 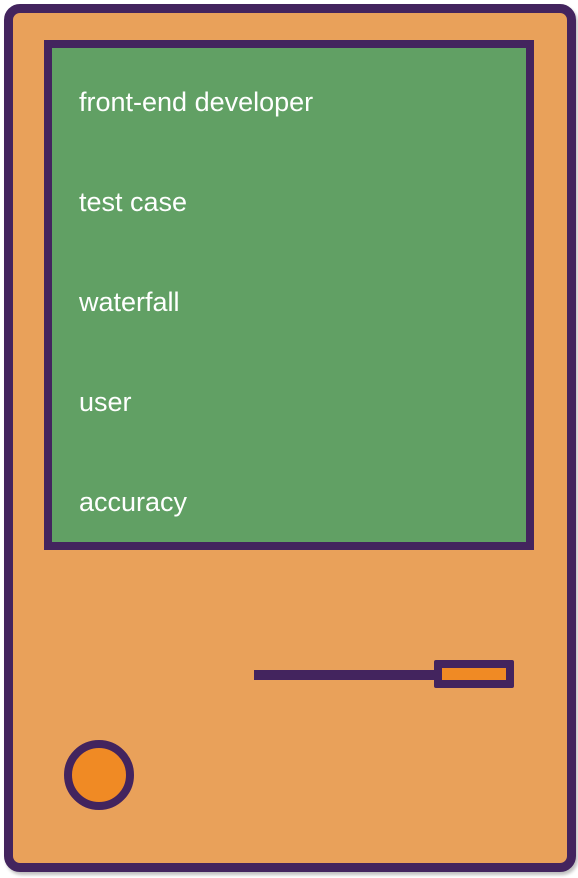 What do you see at coordinates (133, 502) in the screenshot?
I see `screen-item-accuracy: accuracy` at bounding box center [133, 502].